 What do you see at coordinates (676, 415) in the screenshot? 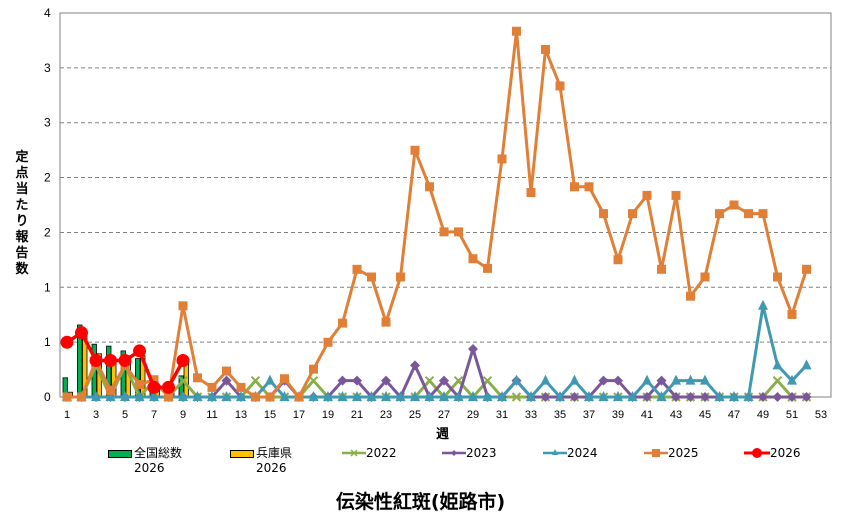
I see `x-tick-label: 43` at bounding box center [676, 415].